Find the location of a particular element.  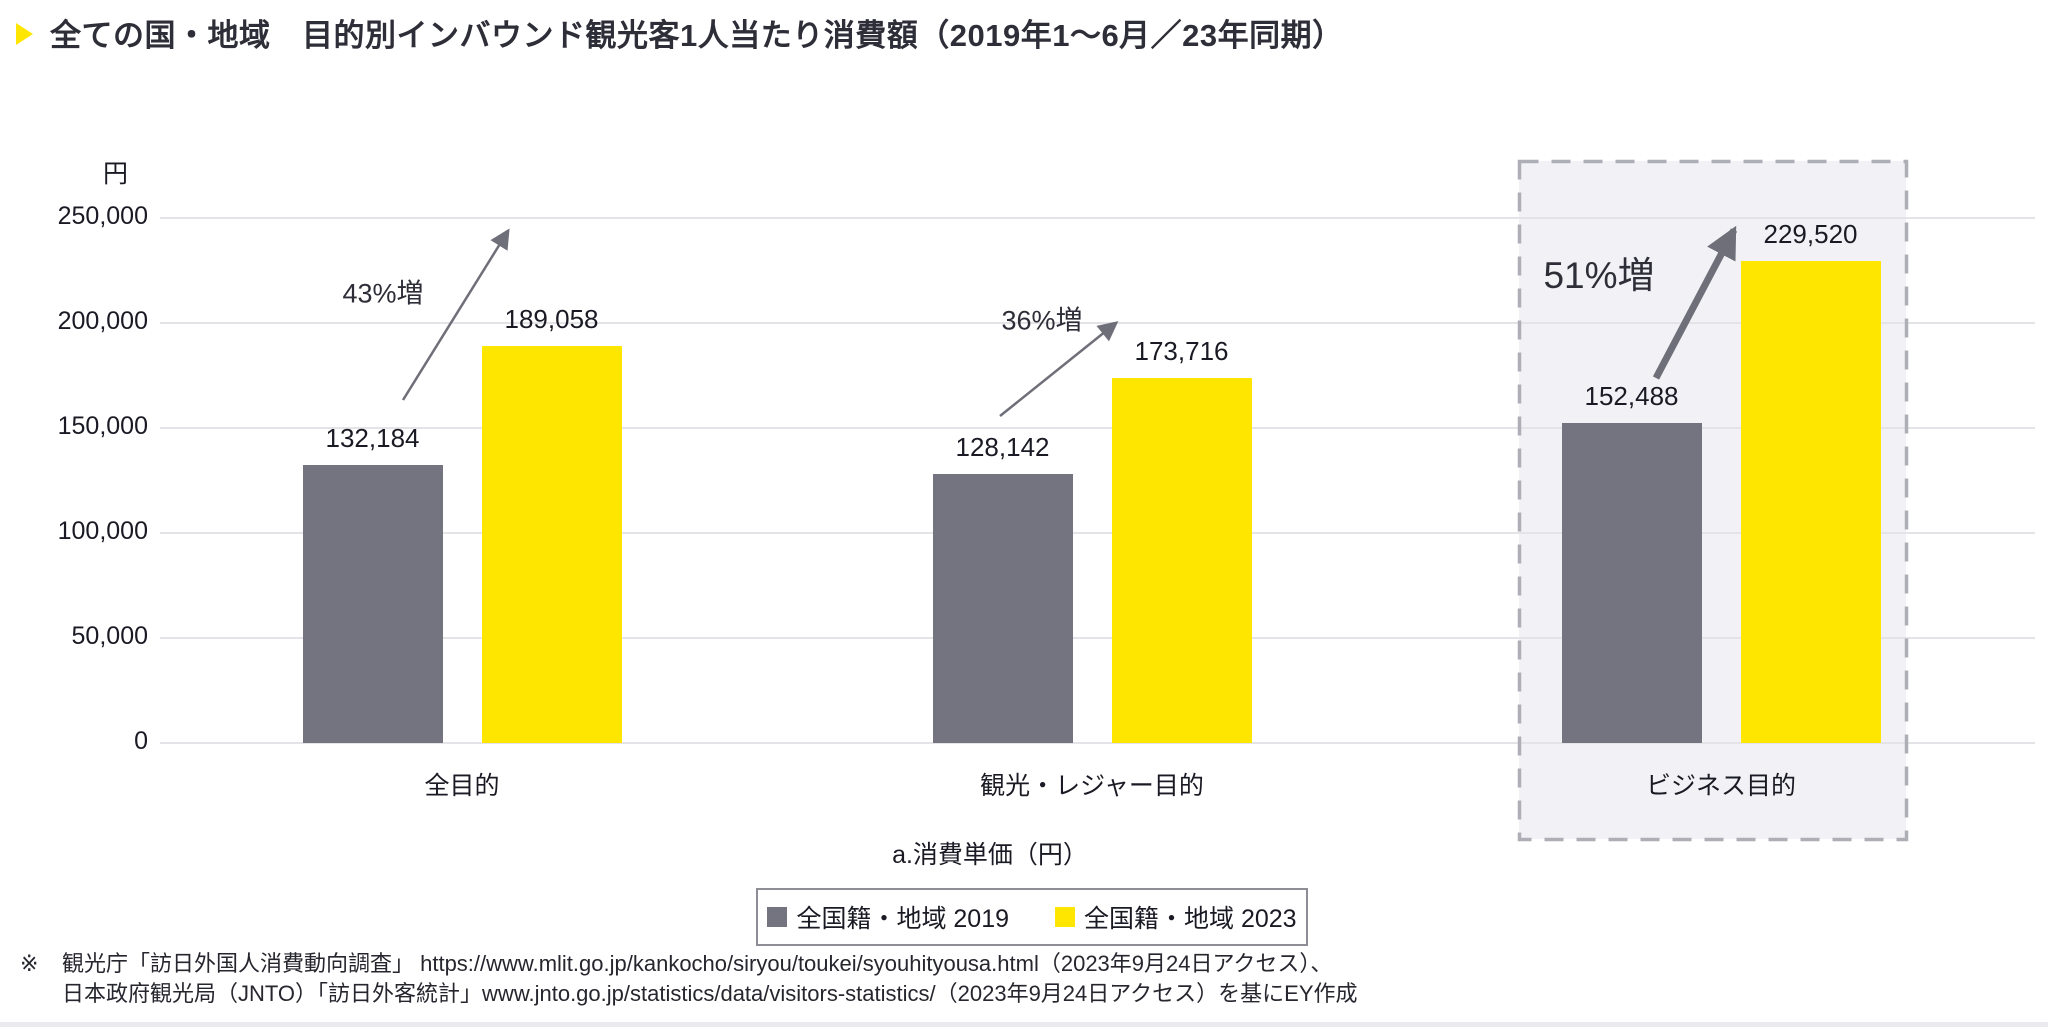

y-tick-label: 200,000 is located at coordinates (102, 321).